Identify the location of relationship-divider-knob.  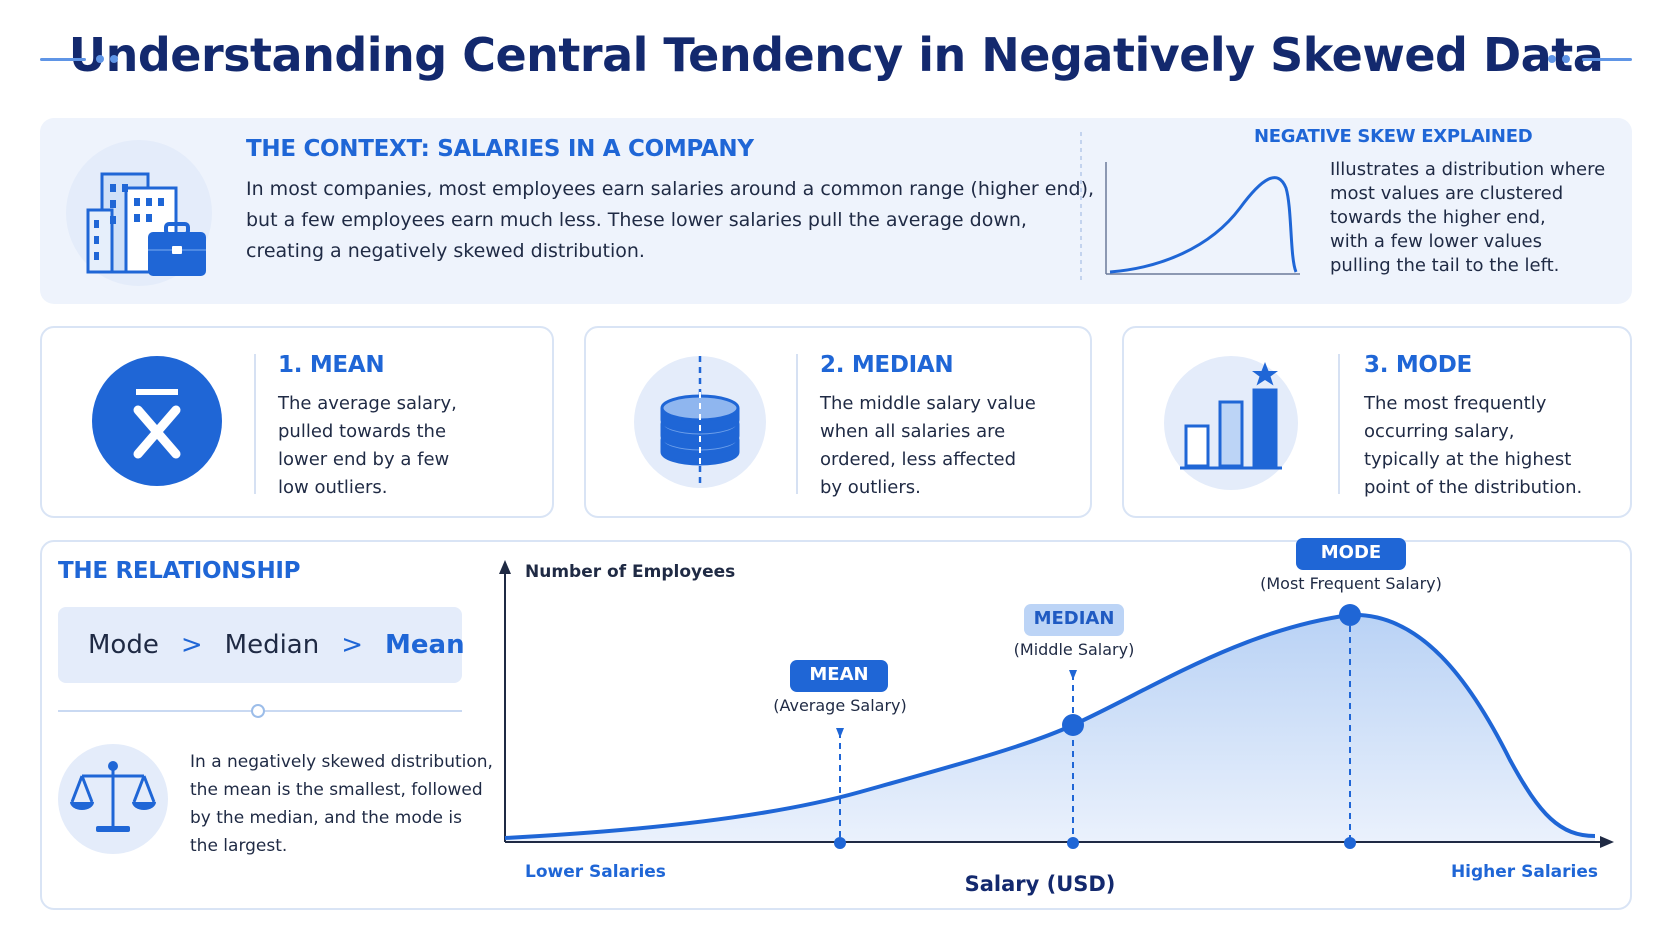
(258, 711).